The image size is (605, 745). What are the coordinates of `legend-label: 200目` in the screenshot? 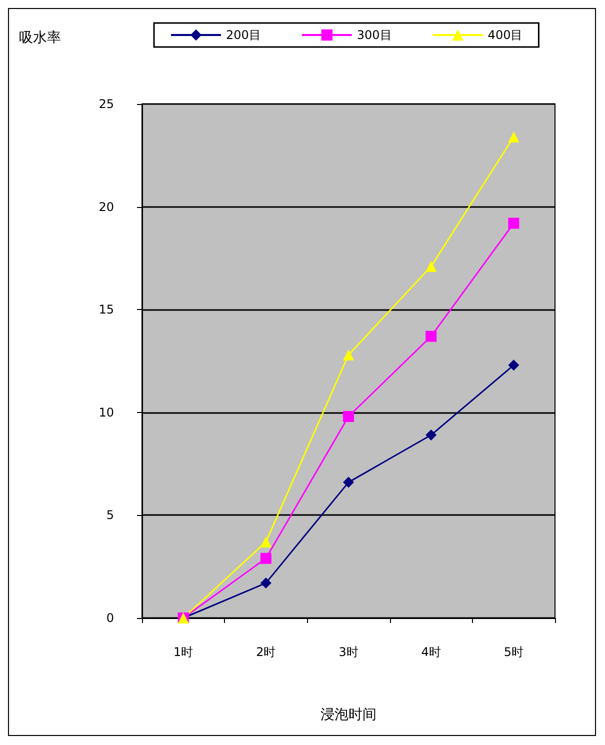 It's located at (243, 35).